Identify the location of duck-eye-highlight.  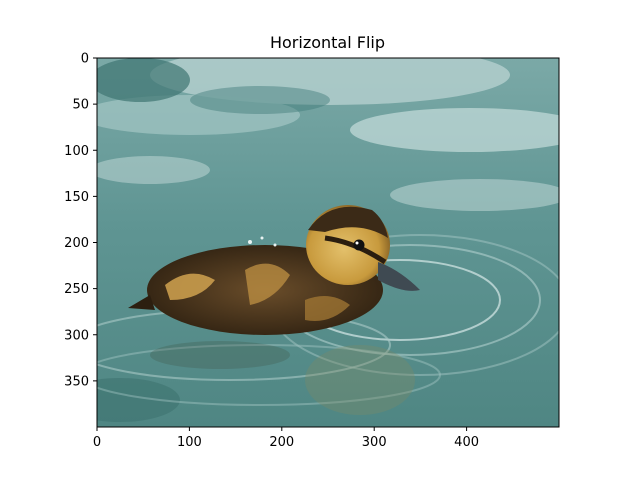
(357, 243).